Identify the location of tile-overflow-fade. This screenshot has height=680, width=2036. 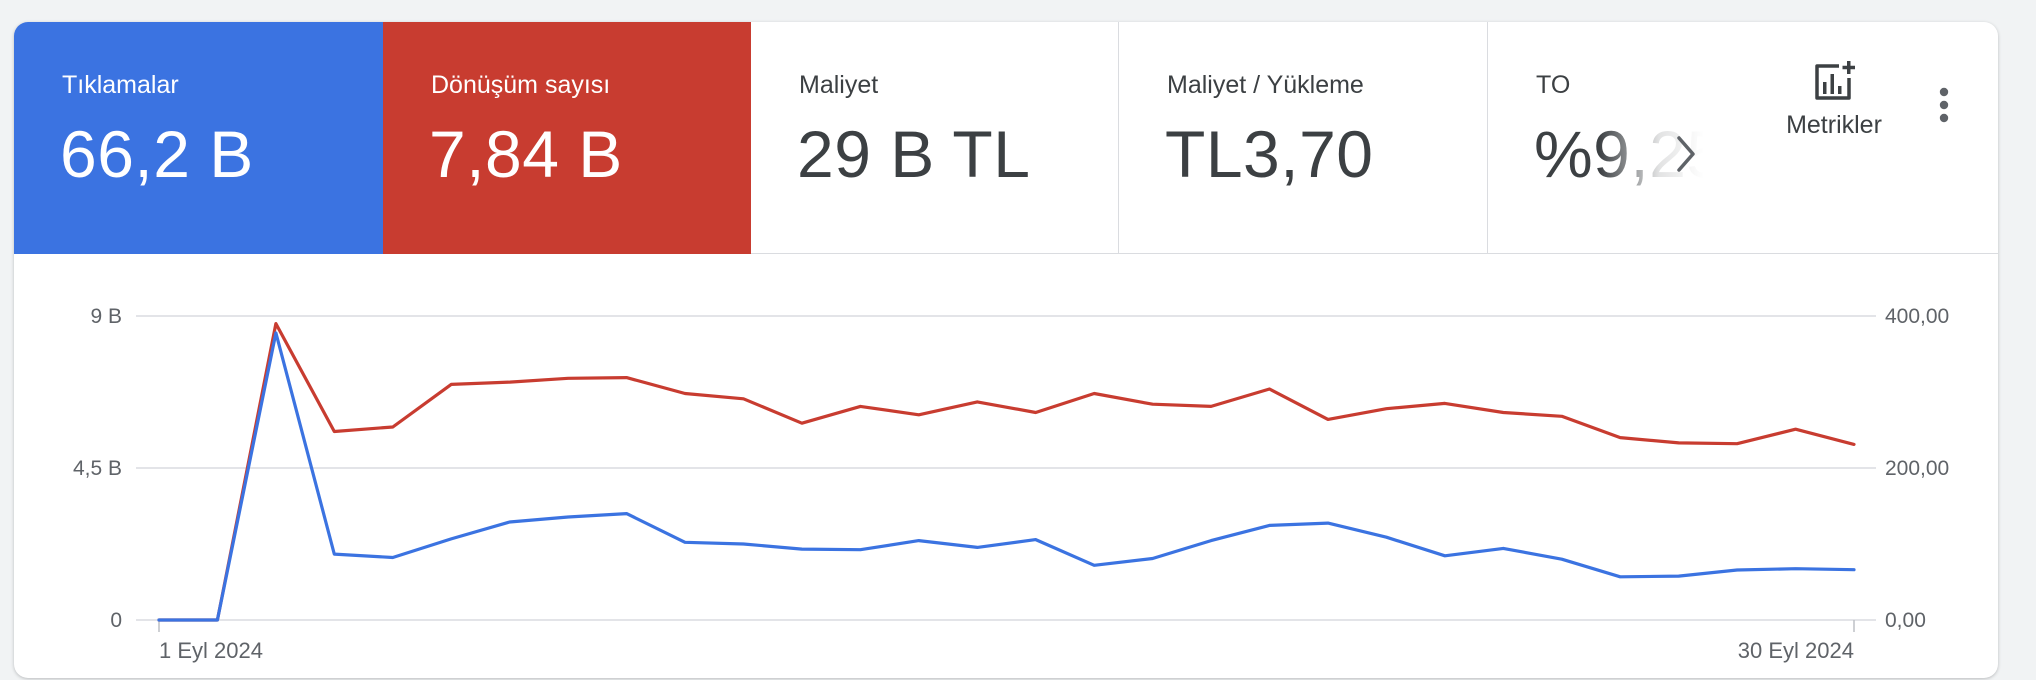
(1674, 157).